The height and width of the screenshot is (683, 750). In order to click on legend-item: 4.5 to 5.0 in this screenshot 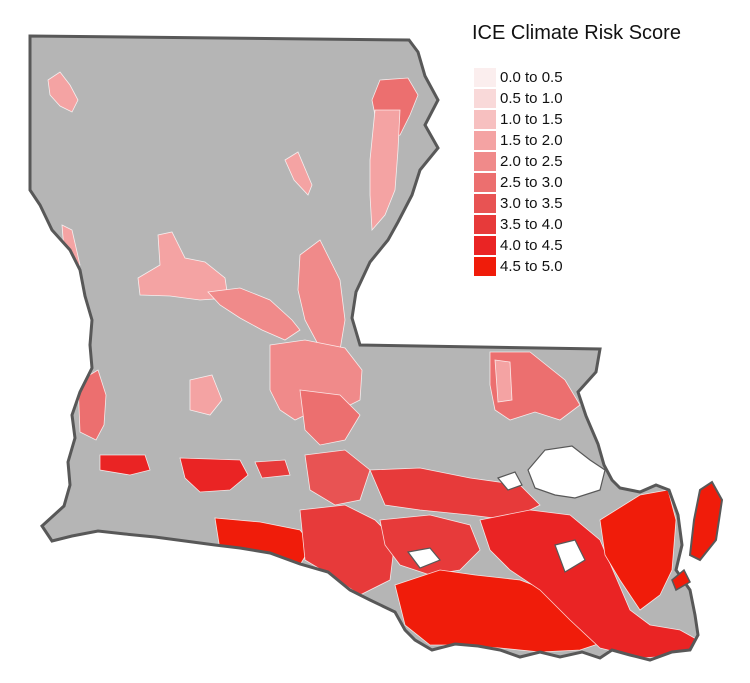, I will do `click(518, 266)`.